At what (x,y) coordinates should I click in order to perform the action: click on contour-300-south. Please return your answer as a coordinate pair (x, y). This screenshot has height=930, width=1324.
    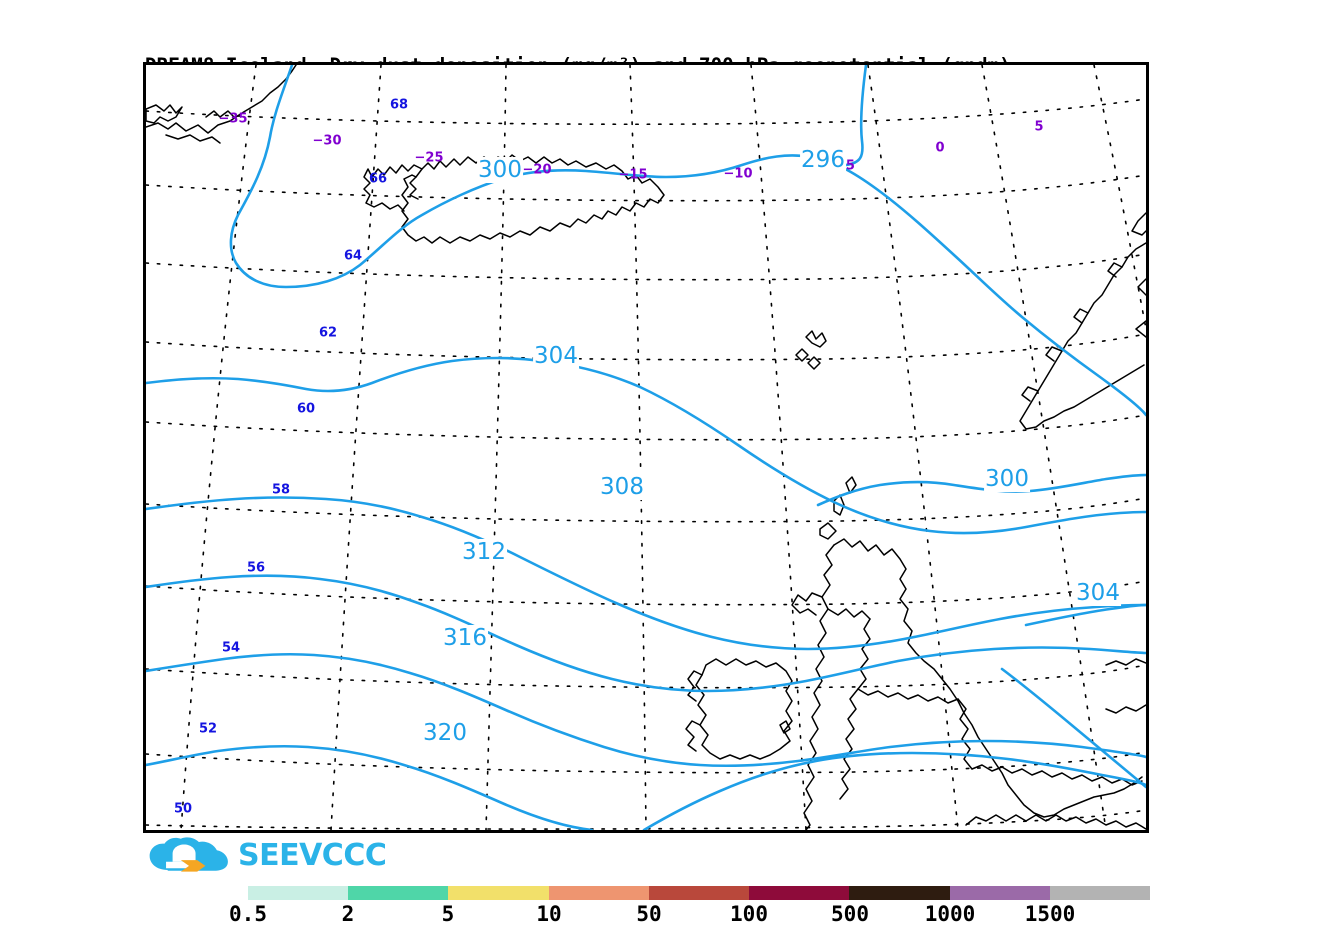
    Looking at the image, I should click on (981, 490).